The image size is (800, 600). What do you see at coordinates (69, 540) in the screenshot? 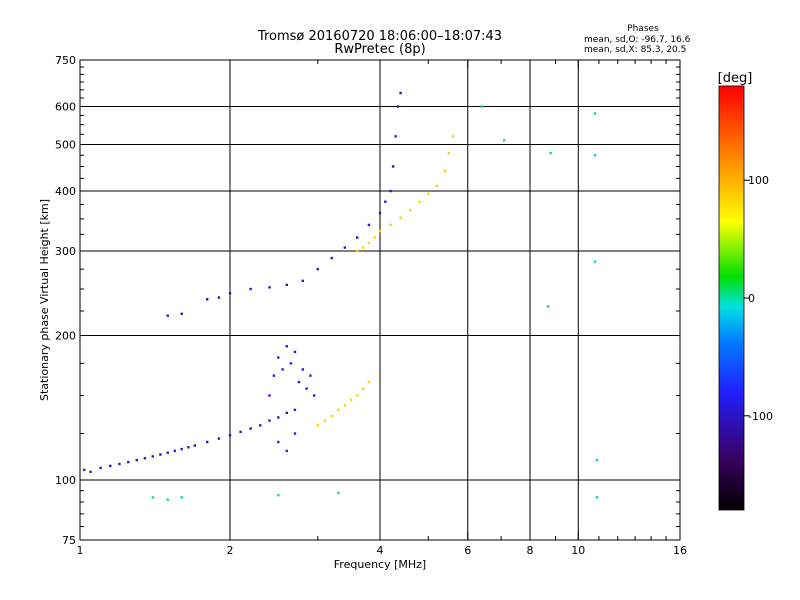
I see `y-tick-label: 75` at bounding box center [69, 540].